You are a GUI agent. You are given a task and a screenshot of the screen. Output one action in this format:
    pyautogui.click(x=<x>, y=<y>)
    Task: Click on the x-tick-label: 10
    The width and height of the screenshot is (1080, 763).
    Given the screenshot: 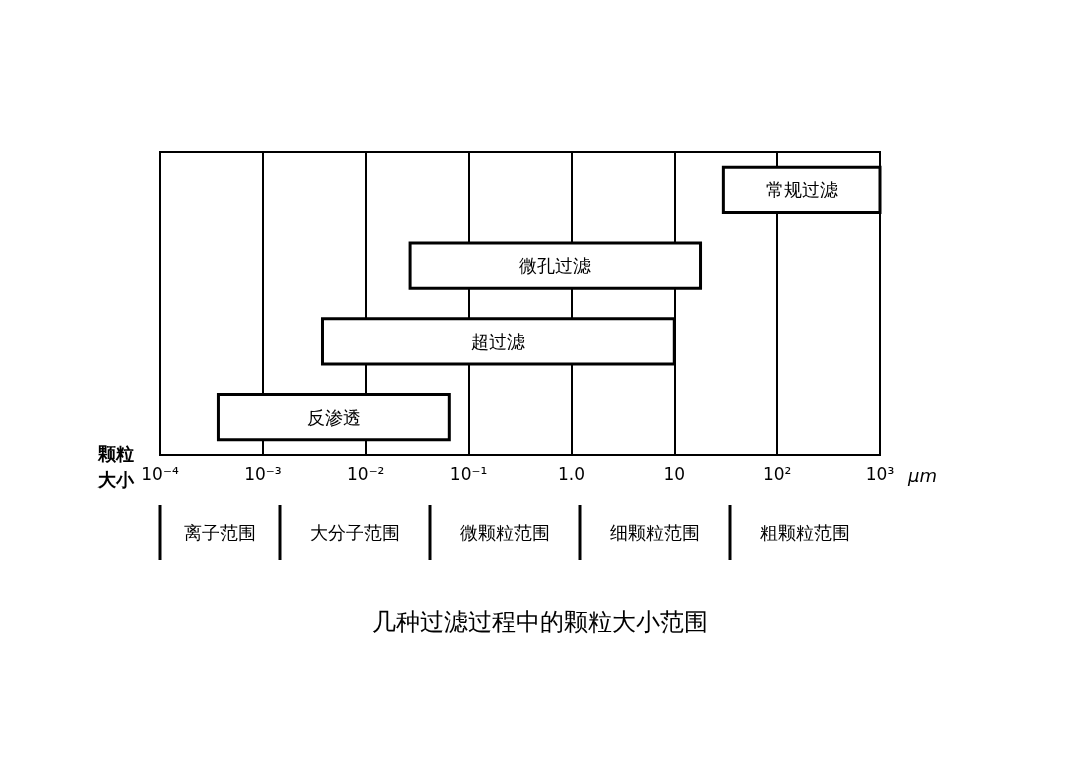 What is the action you would take?
    pyautogui.click(x=674, y=473)
    